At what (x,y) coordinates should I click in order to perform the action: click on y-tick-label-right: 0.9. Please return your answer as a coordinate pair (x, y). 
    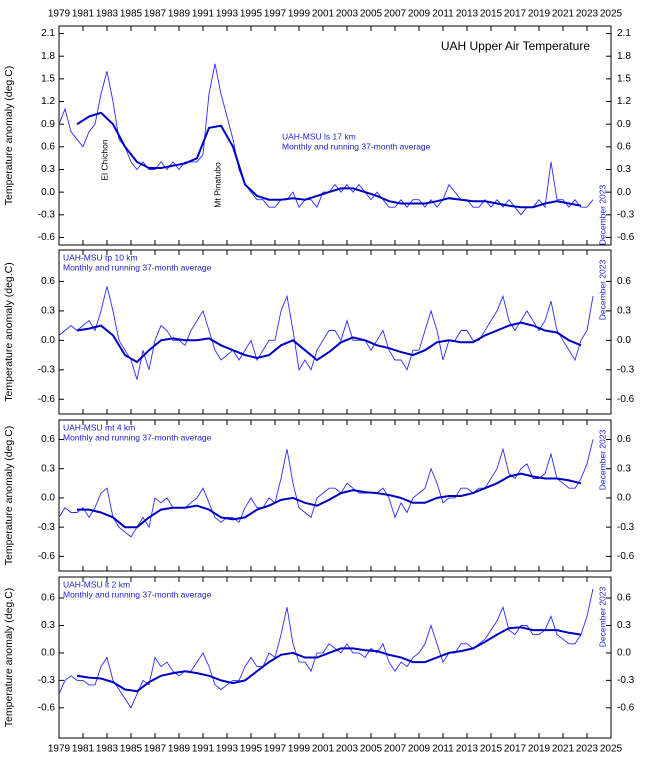
    Looking at the image, I should click on (624, 124).